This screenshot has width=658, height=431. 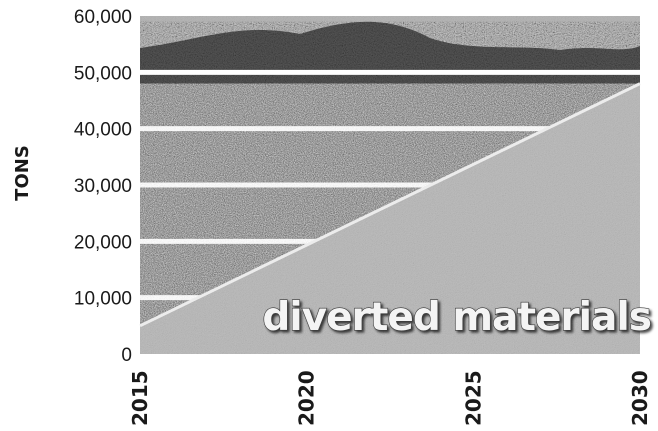 I want to click on y-axis-label: TONS, so click(x=22, y=173).